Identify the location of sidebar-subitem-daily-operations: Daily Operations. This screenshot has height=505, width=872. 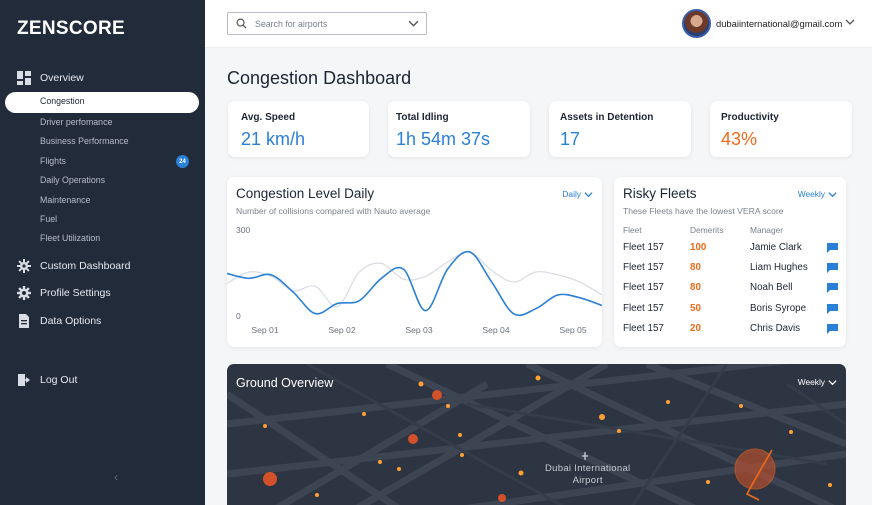
(73, 180).